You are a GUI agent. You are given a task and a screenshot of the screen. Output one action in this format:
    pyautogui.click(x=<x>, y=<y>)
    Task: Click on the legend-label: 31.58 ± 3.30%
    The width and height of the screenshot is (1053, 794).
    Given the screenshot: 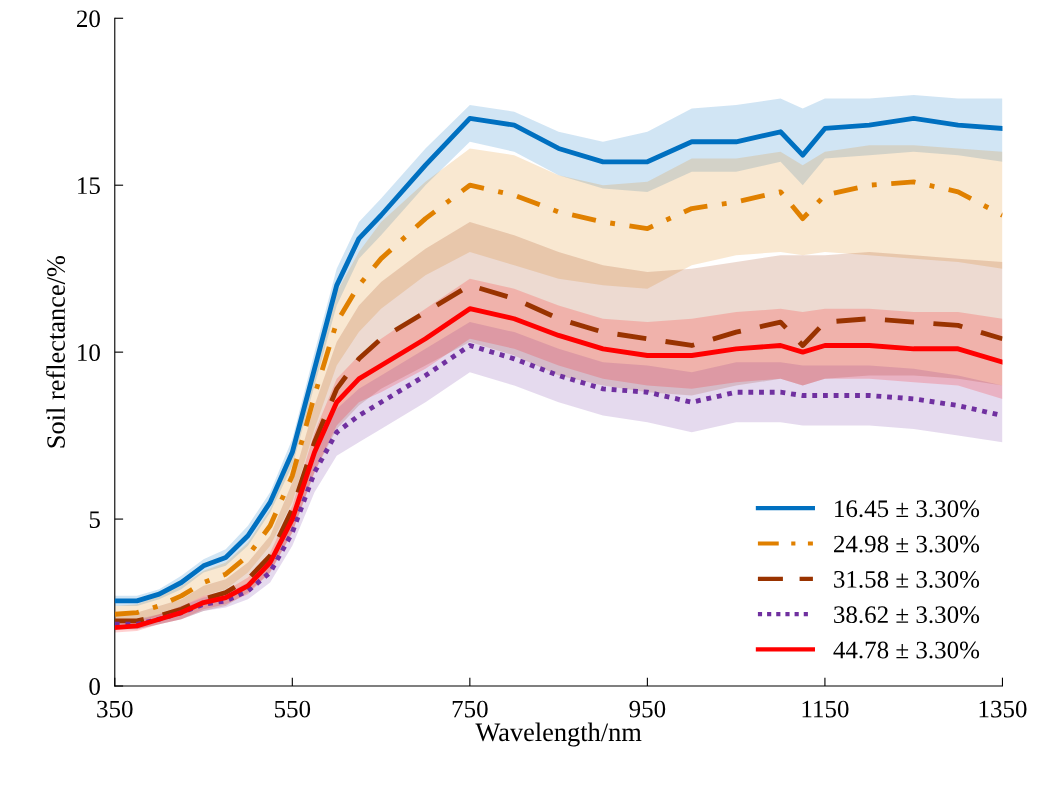 What is the action you would take?
    pyautogui.click(x=907, y=579)
    